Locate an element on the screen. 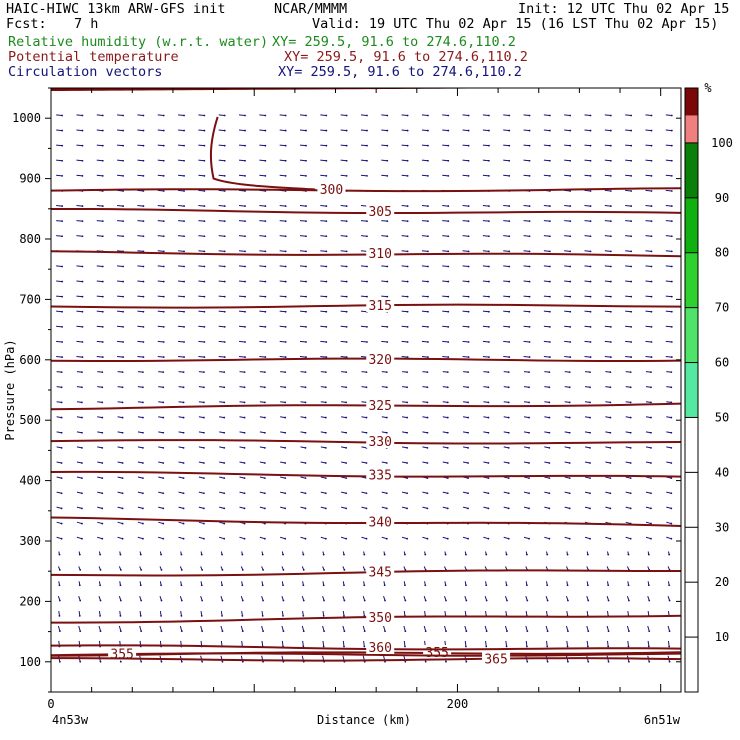 The width and height of the screenshot is (740, 740). theta-label-315: 315 is located at coordinates (379, 306).